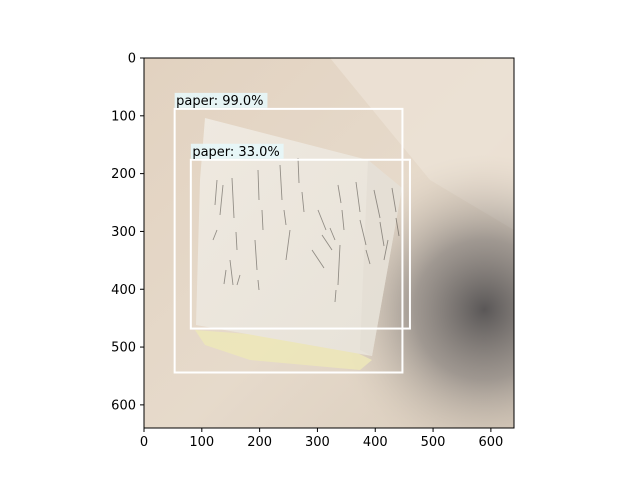 The height and width of the screenshot is (480, 640). I want to click on x-tick-label: 300, so click(317, 442).